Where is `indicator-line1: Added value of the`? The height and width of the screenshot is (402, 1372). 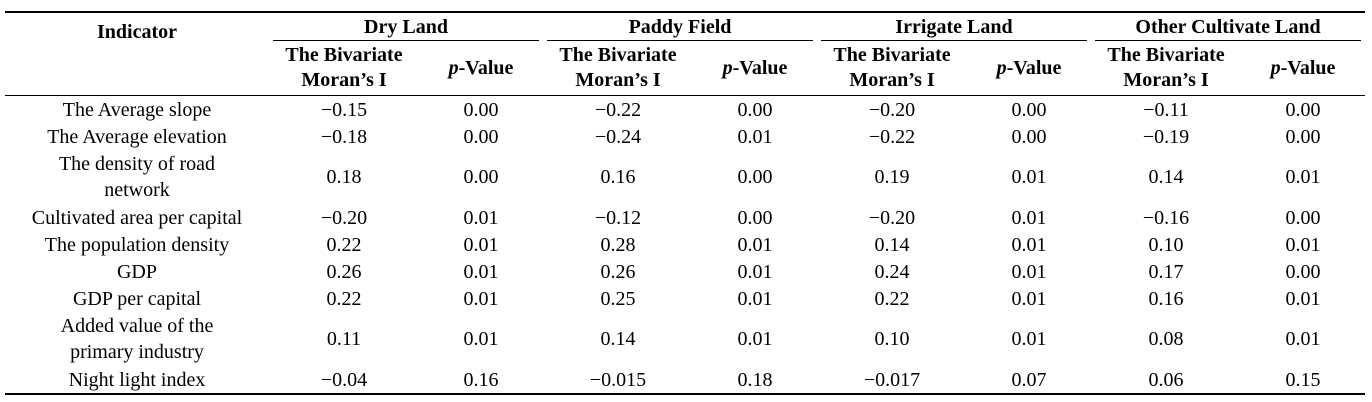 indicator-line1: Added value of the is located at coordinates (137, 326).